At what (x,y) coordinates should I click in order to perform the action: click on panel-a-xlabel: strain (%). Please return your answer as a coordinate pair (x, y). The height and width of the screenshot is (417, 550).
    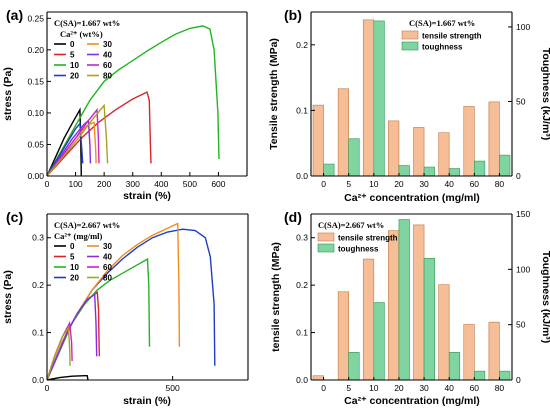
    Looking at the image, I should click on (147, 196).